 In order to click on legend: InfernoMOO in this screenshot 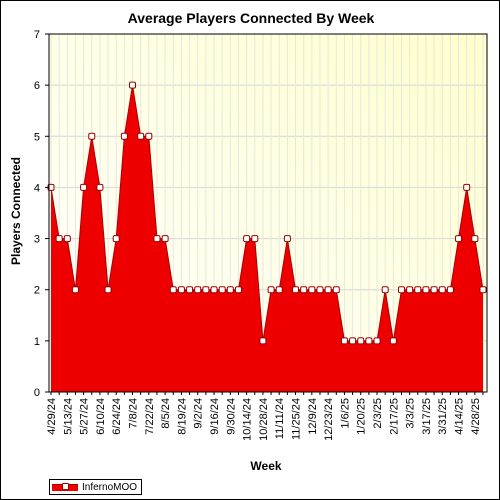, I will do `click(96, 487)`.